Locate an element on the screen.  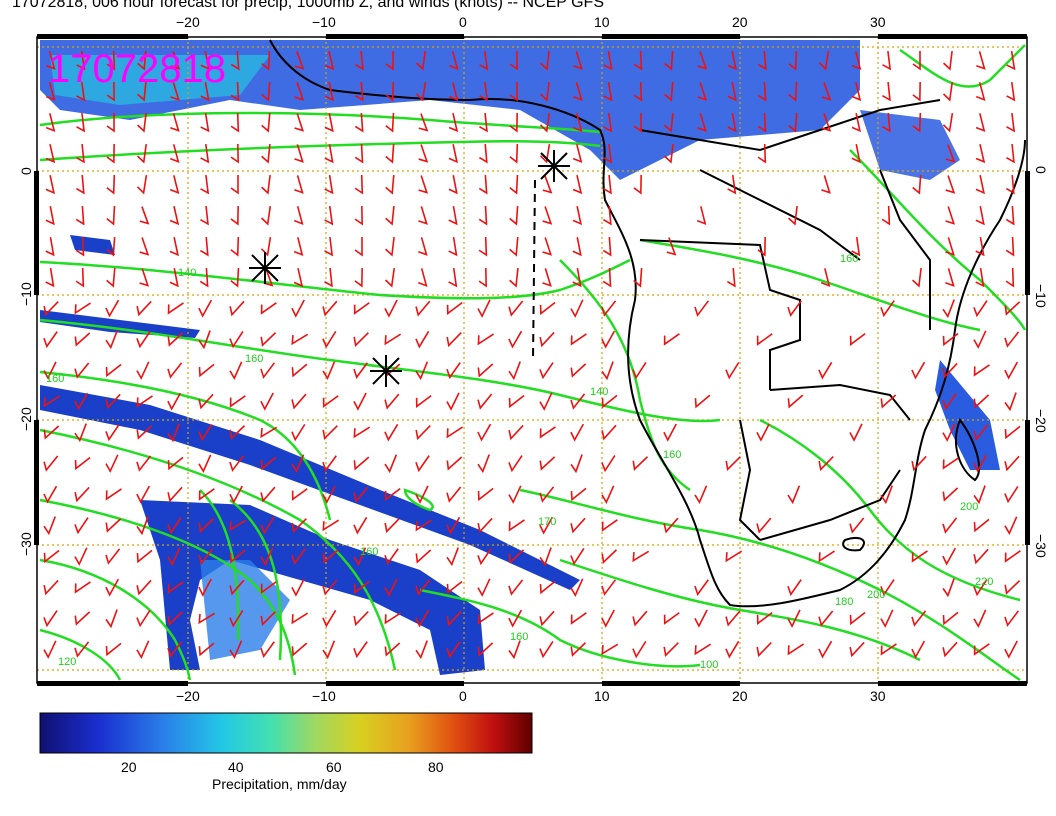
contour-label: 120 is located at coordinates (67, 662).